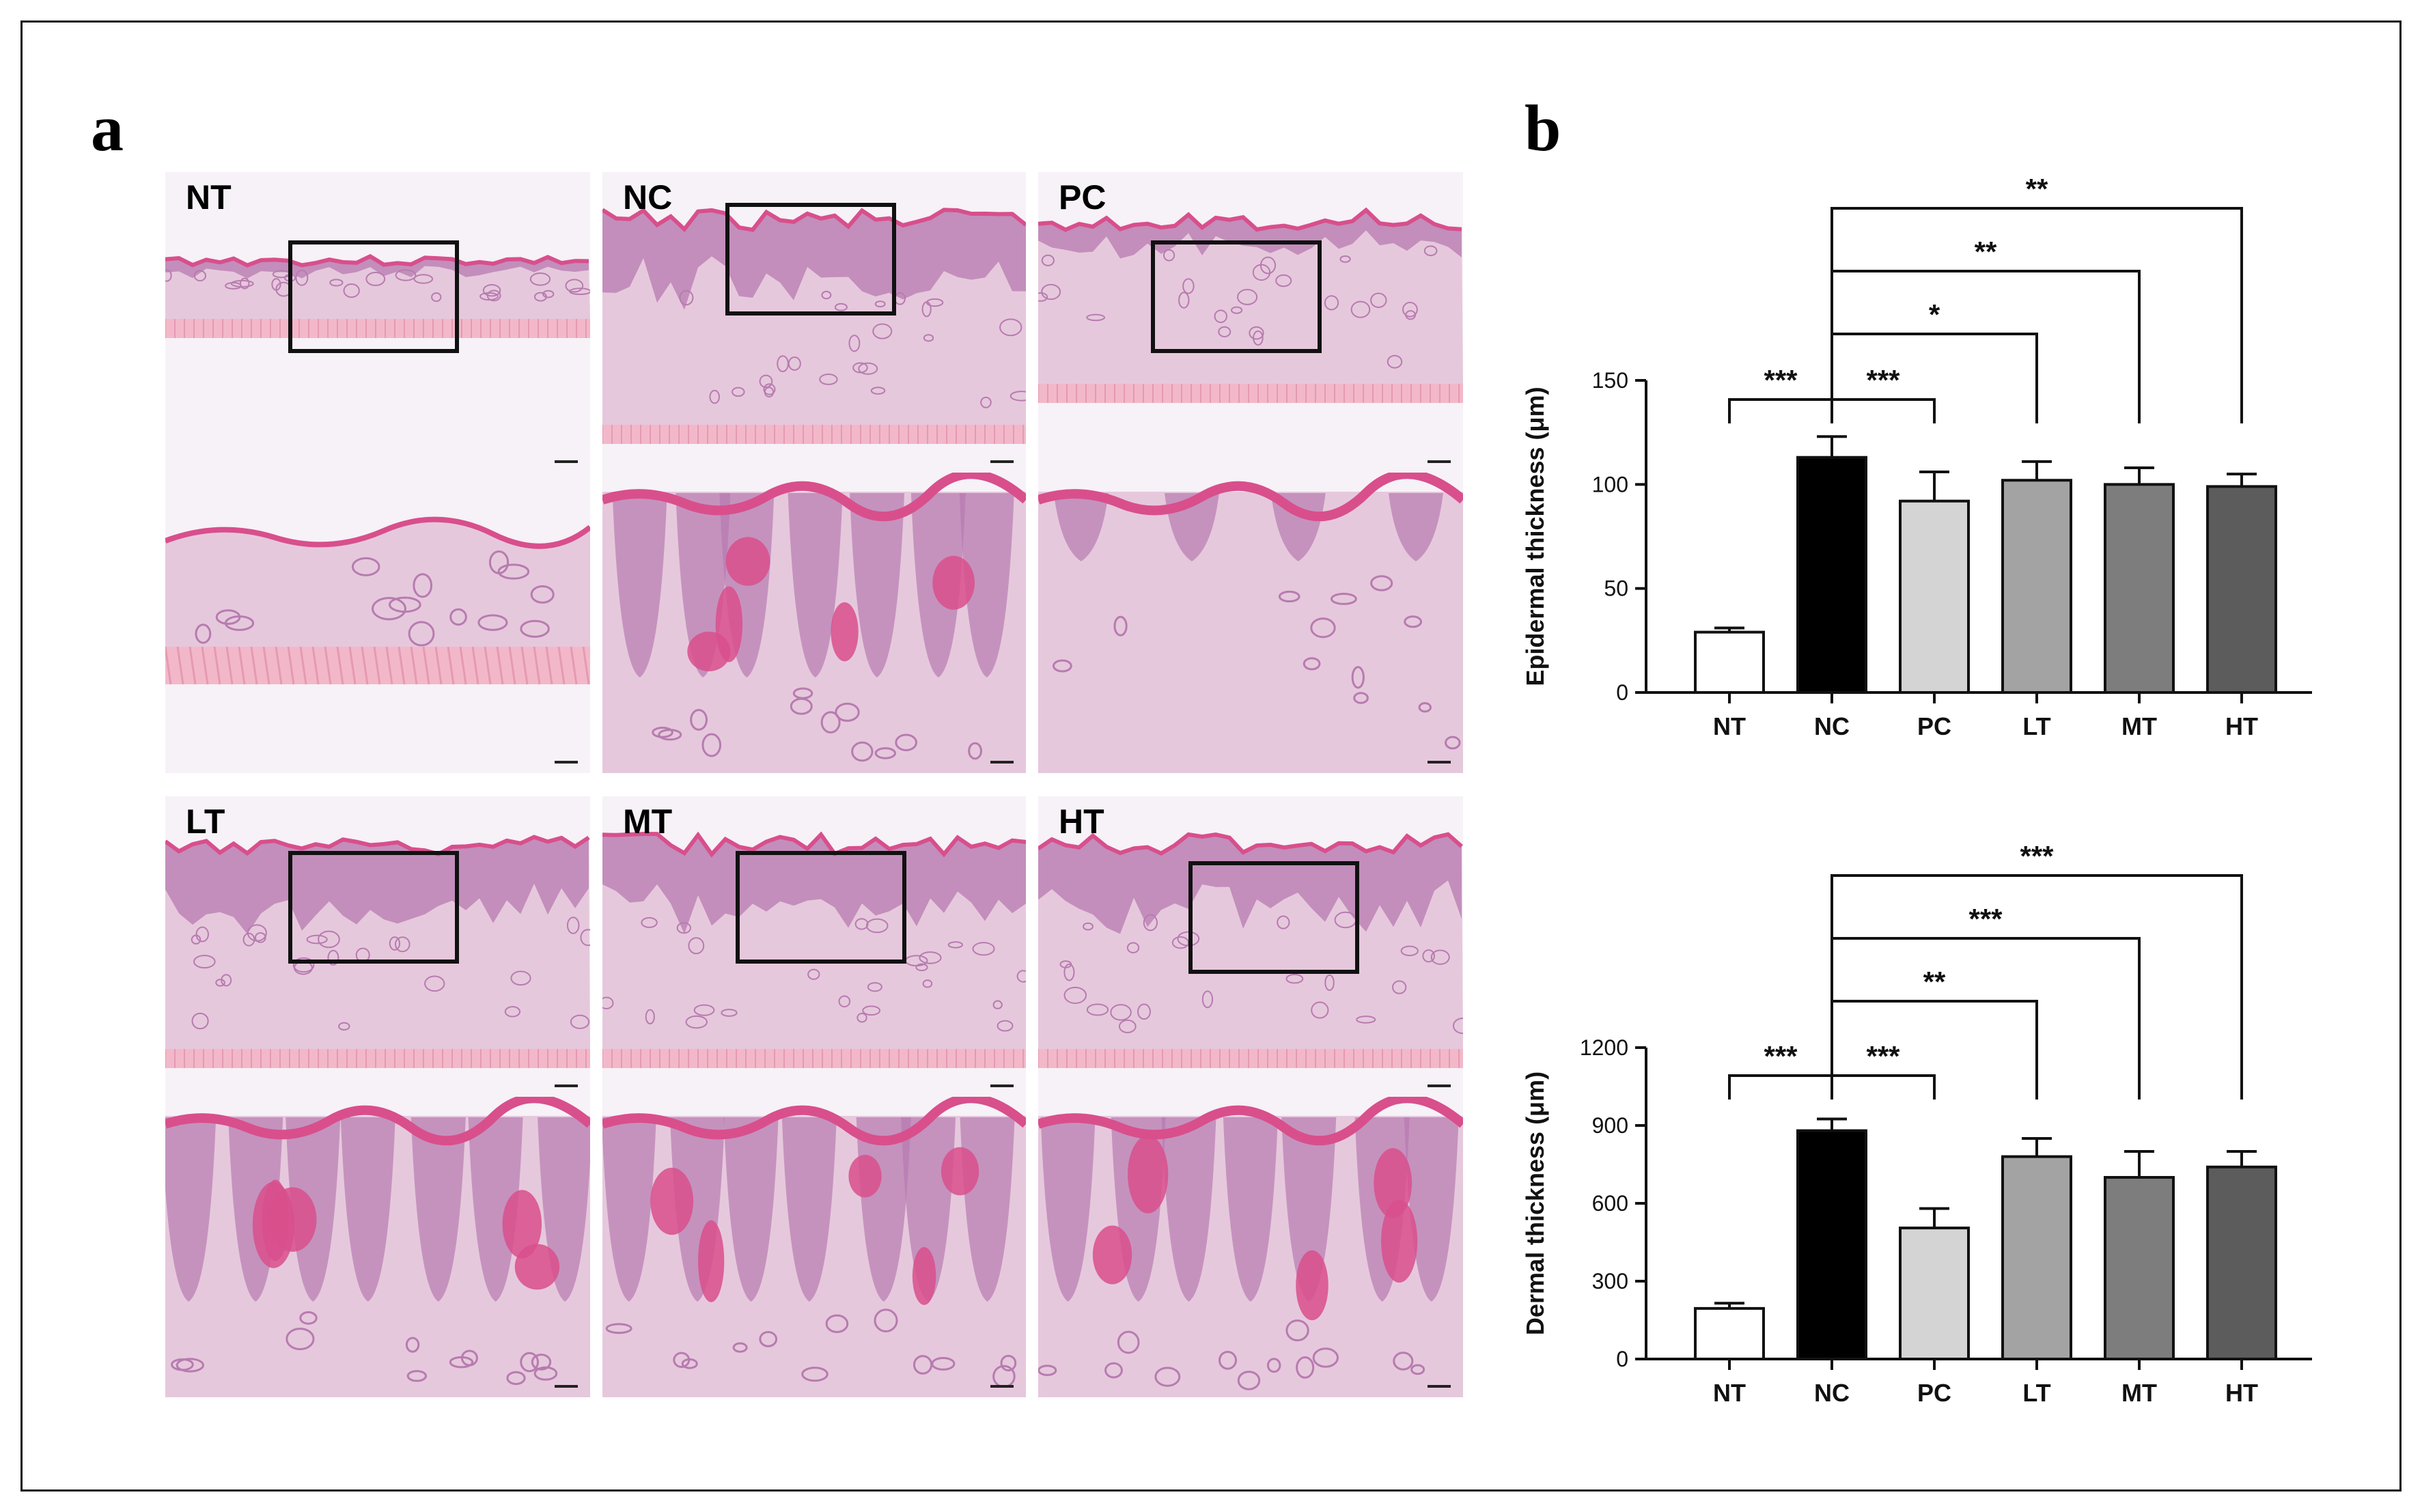 The height and width of the screenshot is (1512, 2422). What do you see at coordinates (374, 296) in the screenshot?
I see `roi-box-nt` at bounding box center [374, 296].